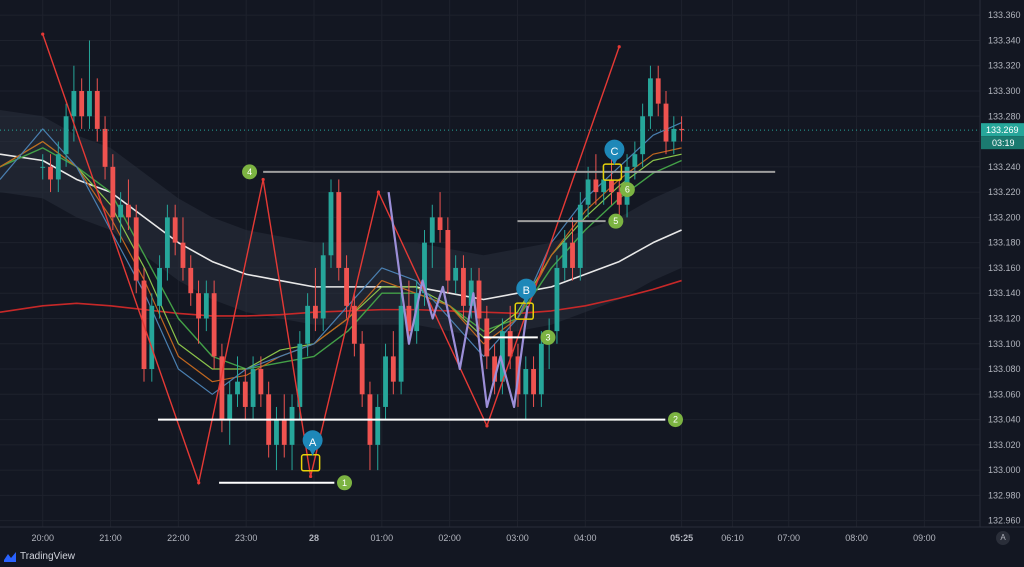  Describe the element at coordinates (517, 538) in the screenshot. I see `time-tick-label: 03:00` at that location.